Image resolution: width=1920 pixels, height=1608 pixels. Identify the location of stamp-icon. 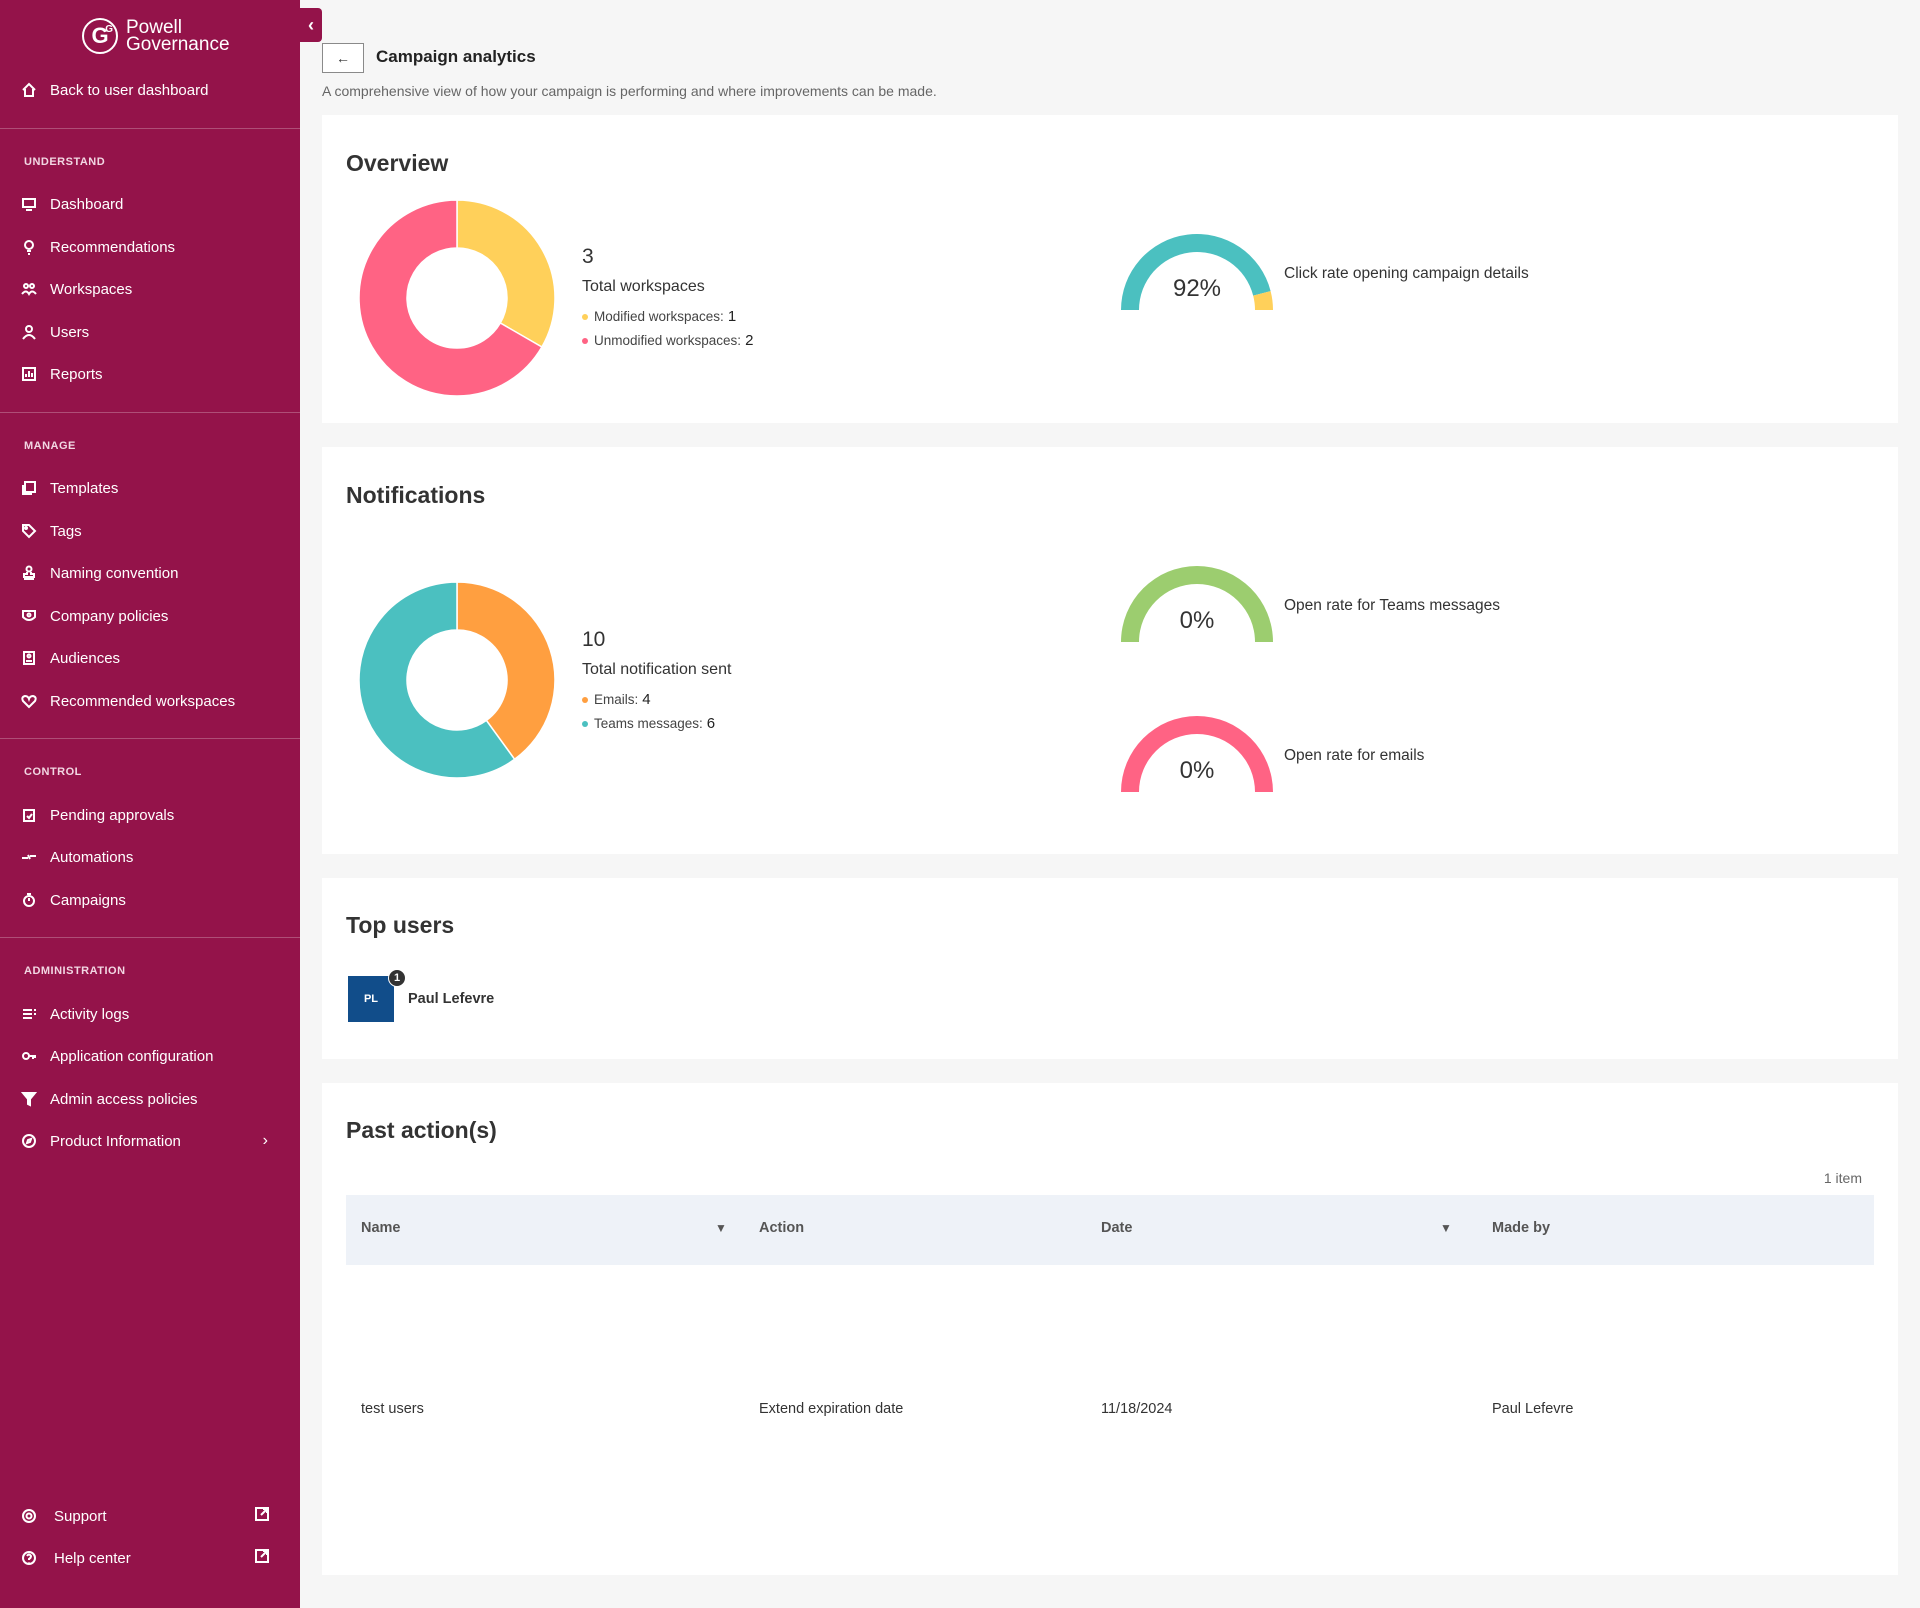
(29, 573).